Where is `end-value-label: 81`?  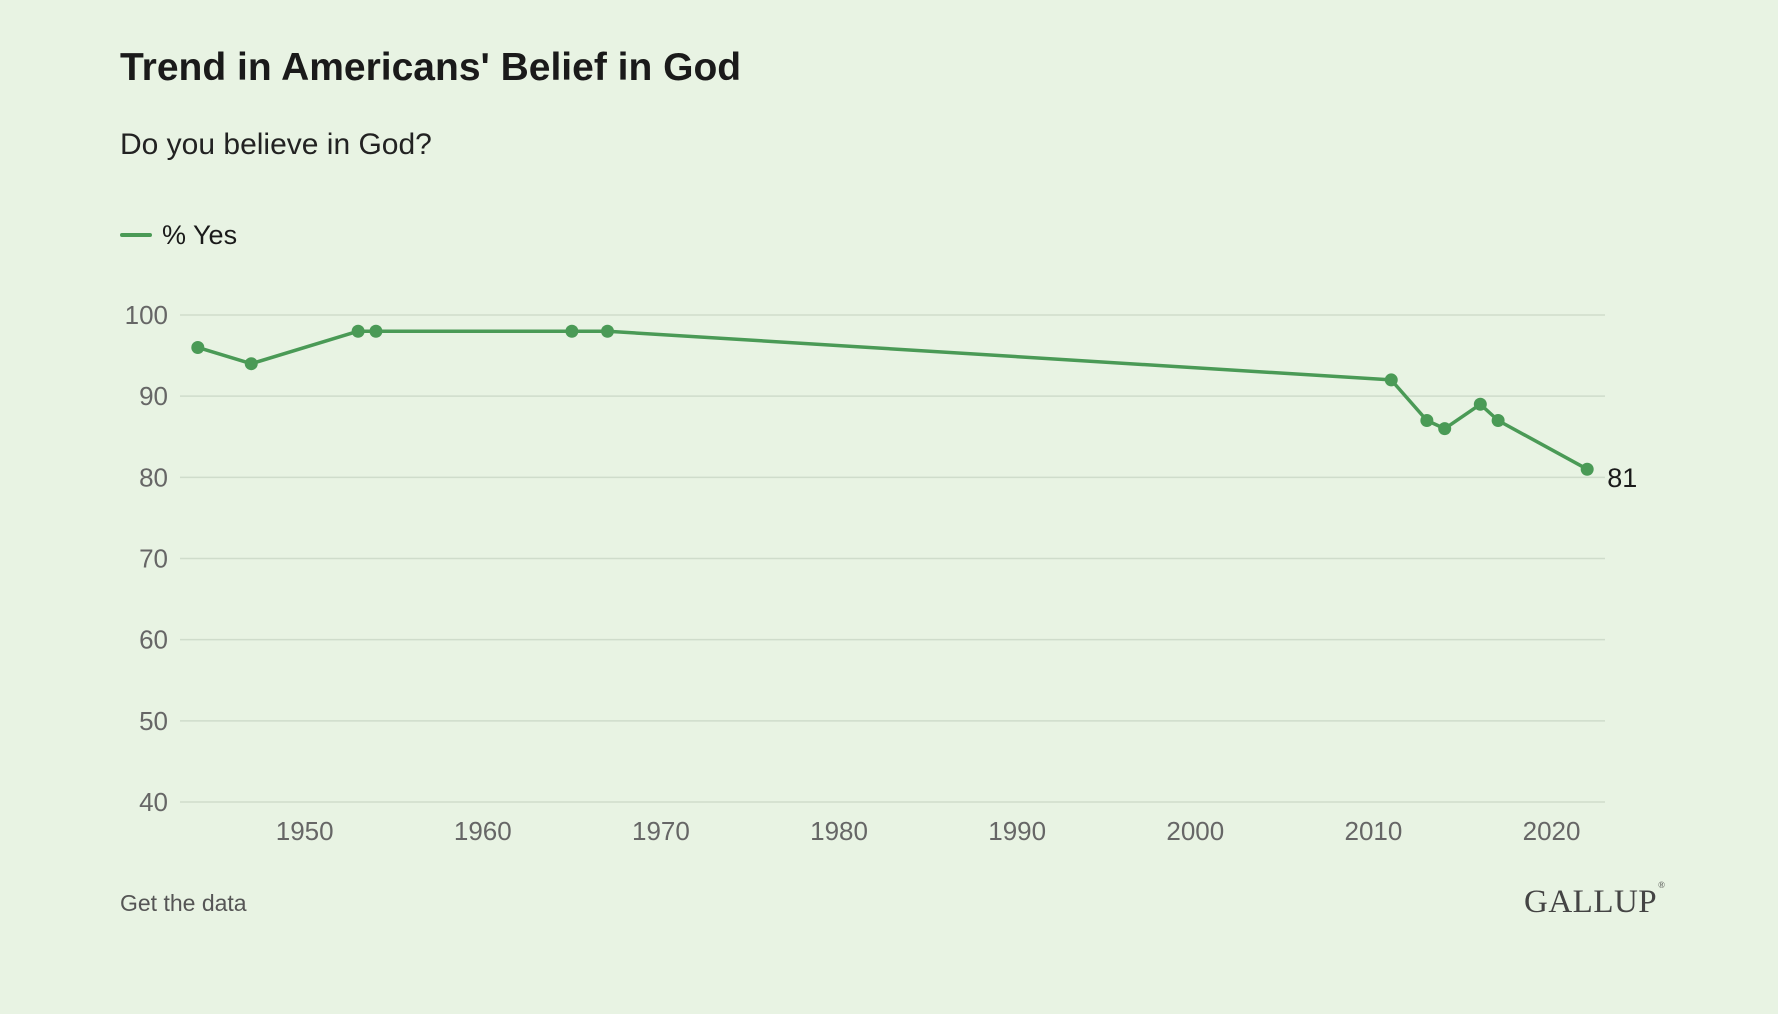 end-value-label: 81 is located at coordinates (1622, 478).